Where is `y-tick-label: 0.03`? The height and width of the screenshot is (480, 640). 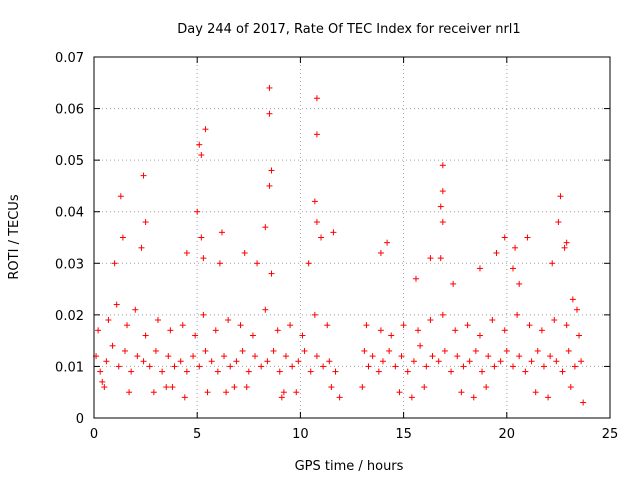
y-tick-label: 0.03 is located at coordinates (69, 264).